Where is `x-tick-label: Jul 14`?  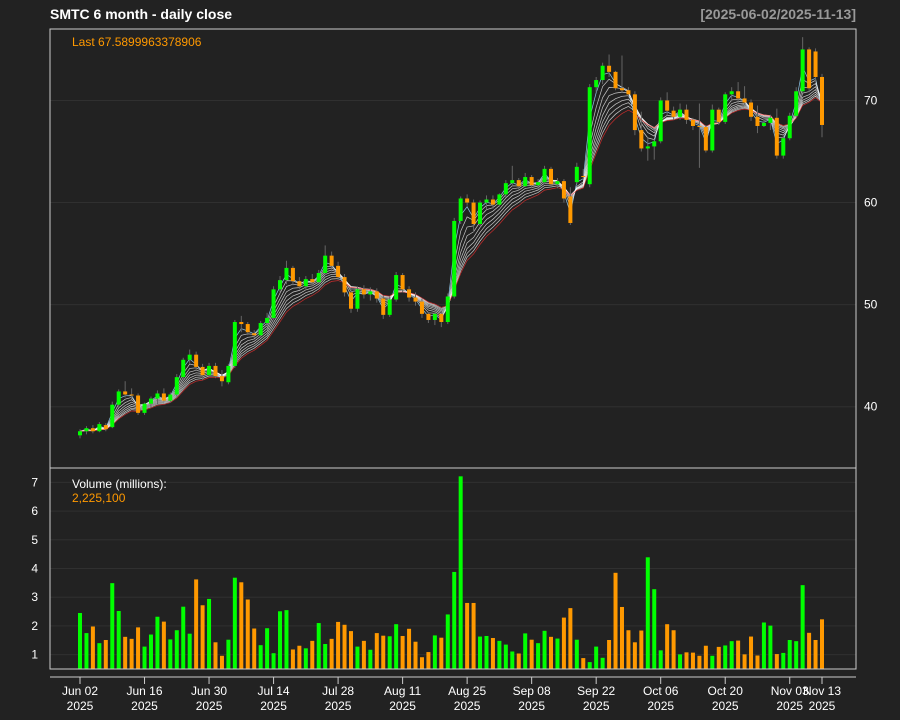 x-tick-label: Jul 14 is located at coordinates (274, 691).